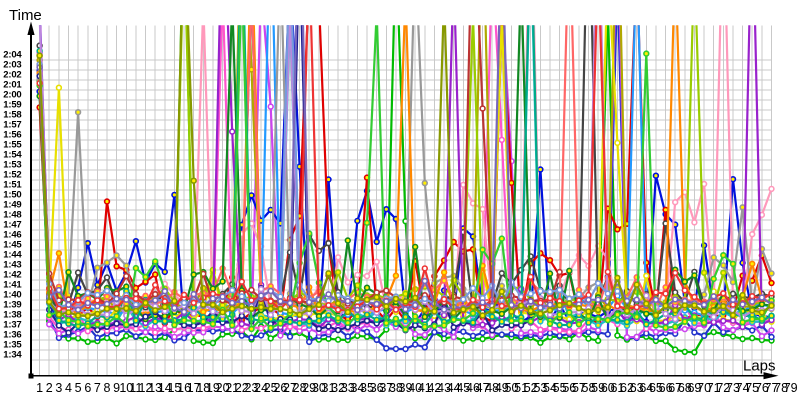 This screenshot has height=400, width=800. I want to click on svg-text: 2:03, so click(12, 65).